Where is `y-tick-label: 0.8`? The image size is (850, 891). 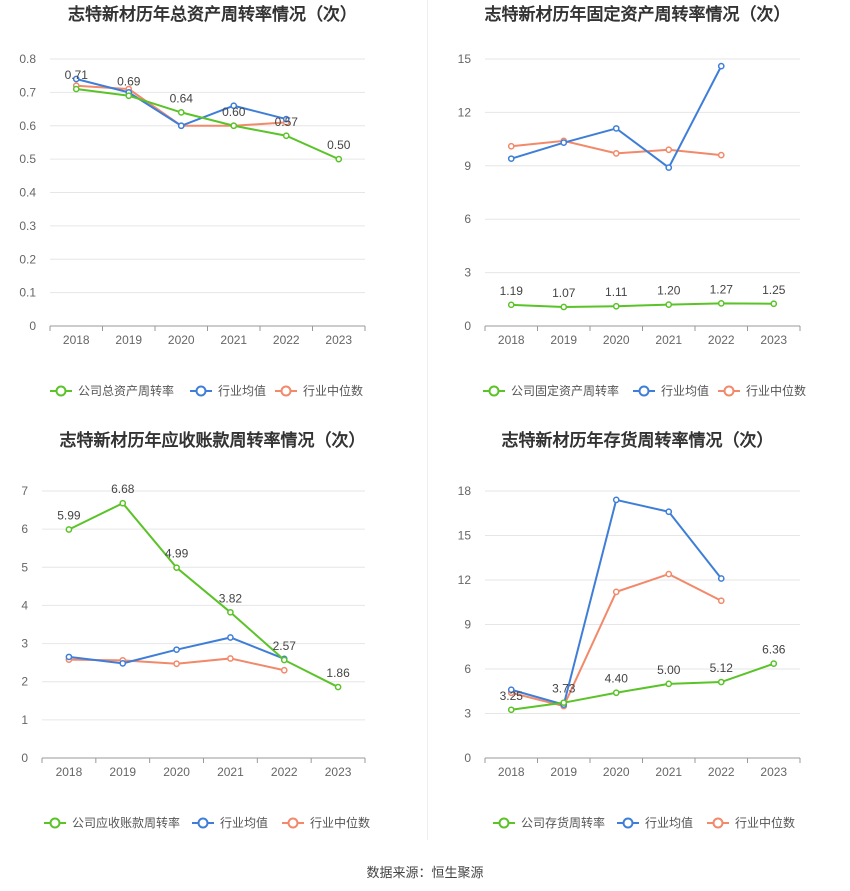 y-tick-label: 0.8 is located at coordinates (27, 59).